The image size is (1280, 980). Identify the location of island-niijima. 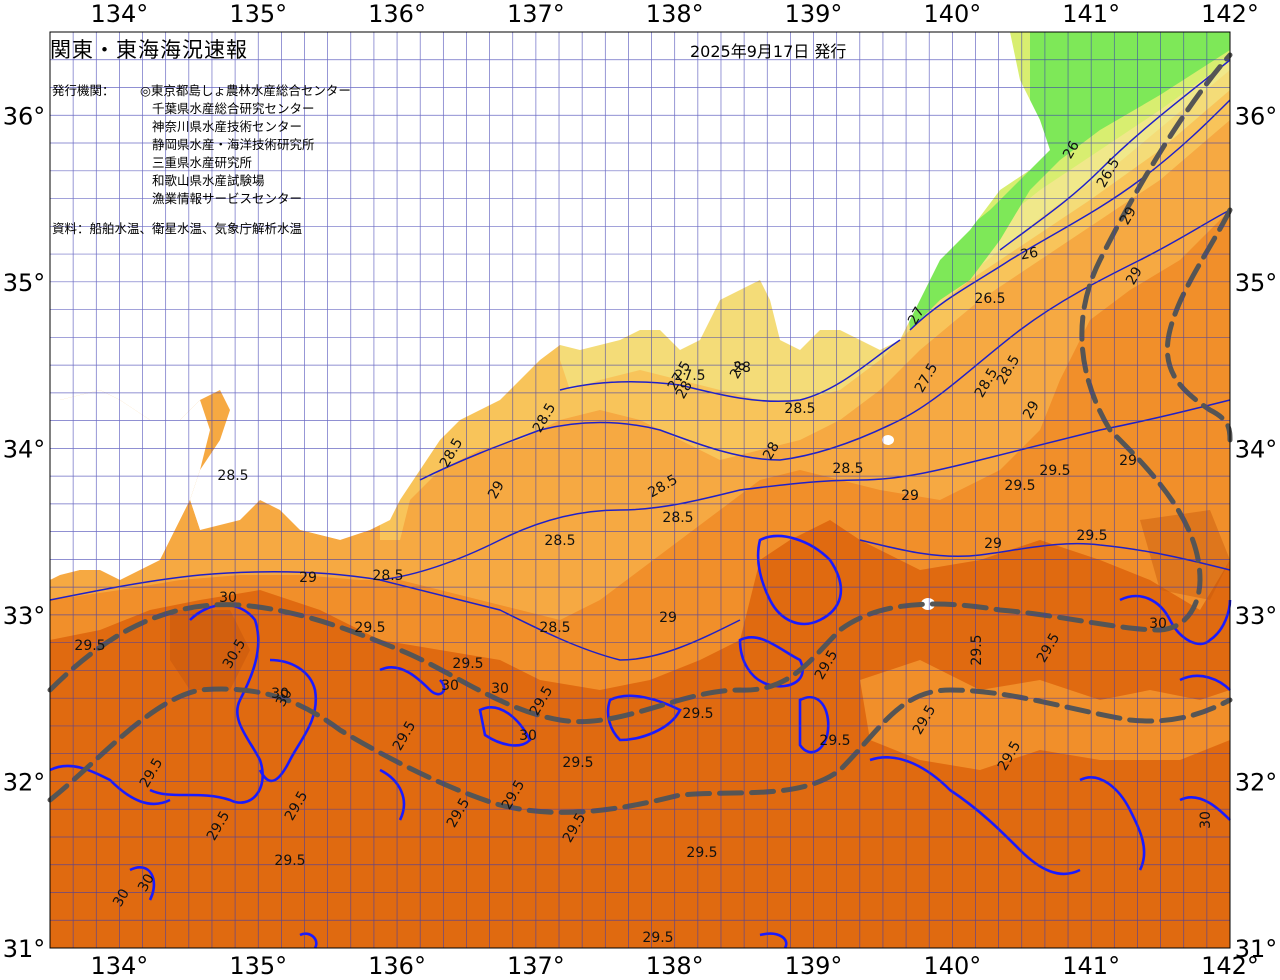
(866, 330).